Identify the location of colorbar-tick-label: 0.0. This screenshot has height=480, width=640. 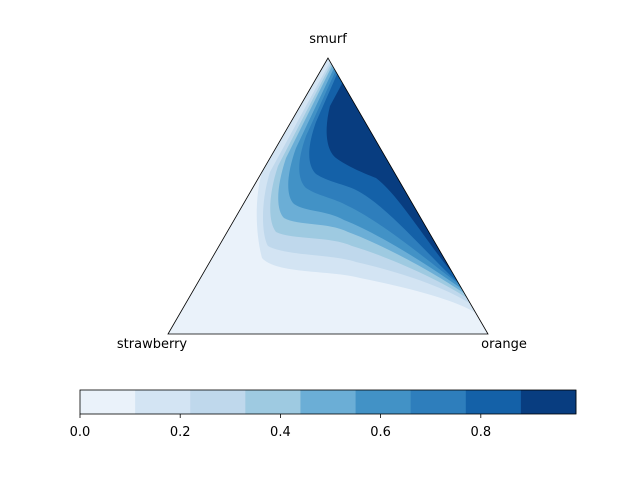
(80, 432).